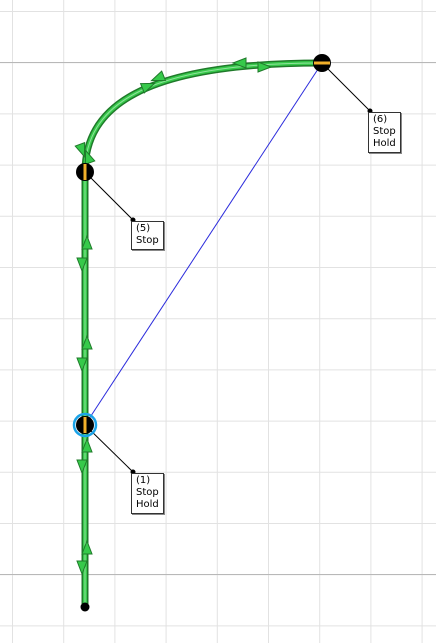 This screenshot has height=643, width=436. What do you see at coordinates (143, 480) in the screenshot?
I see `stop-number: (1)` at bounding box center [143, 480].